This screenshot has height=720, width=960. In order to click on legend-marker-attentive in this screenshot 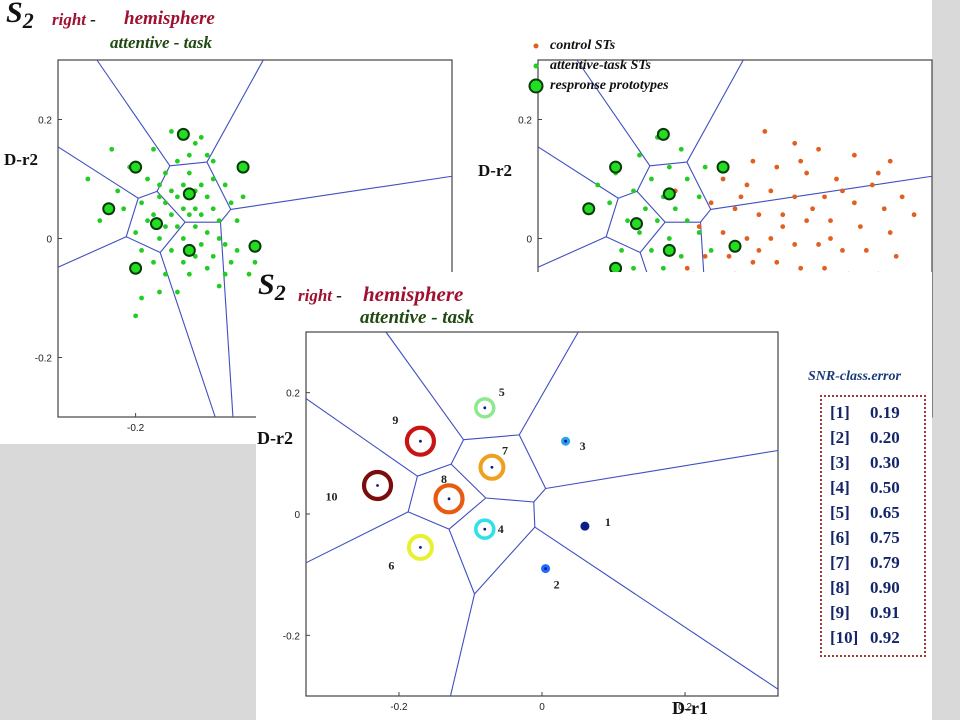, I will do `click(536, 66)`.